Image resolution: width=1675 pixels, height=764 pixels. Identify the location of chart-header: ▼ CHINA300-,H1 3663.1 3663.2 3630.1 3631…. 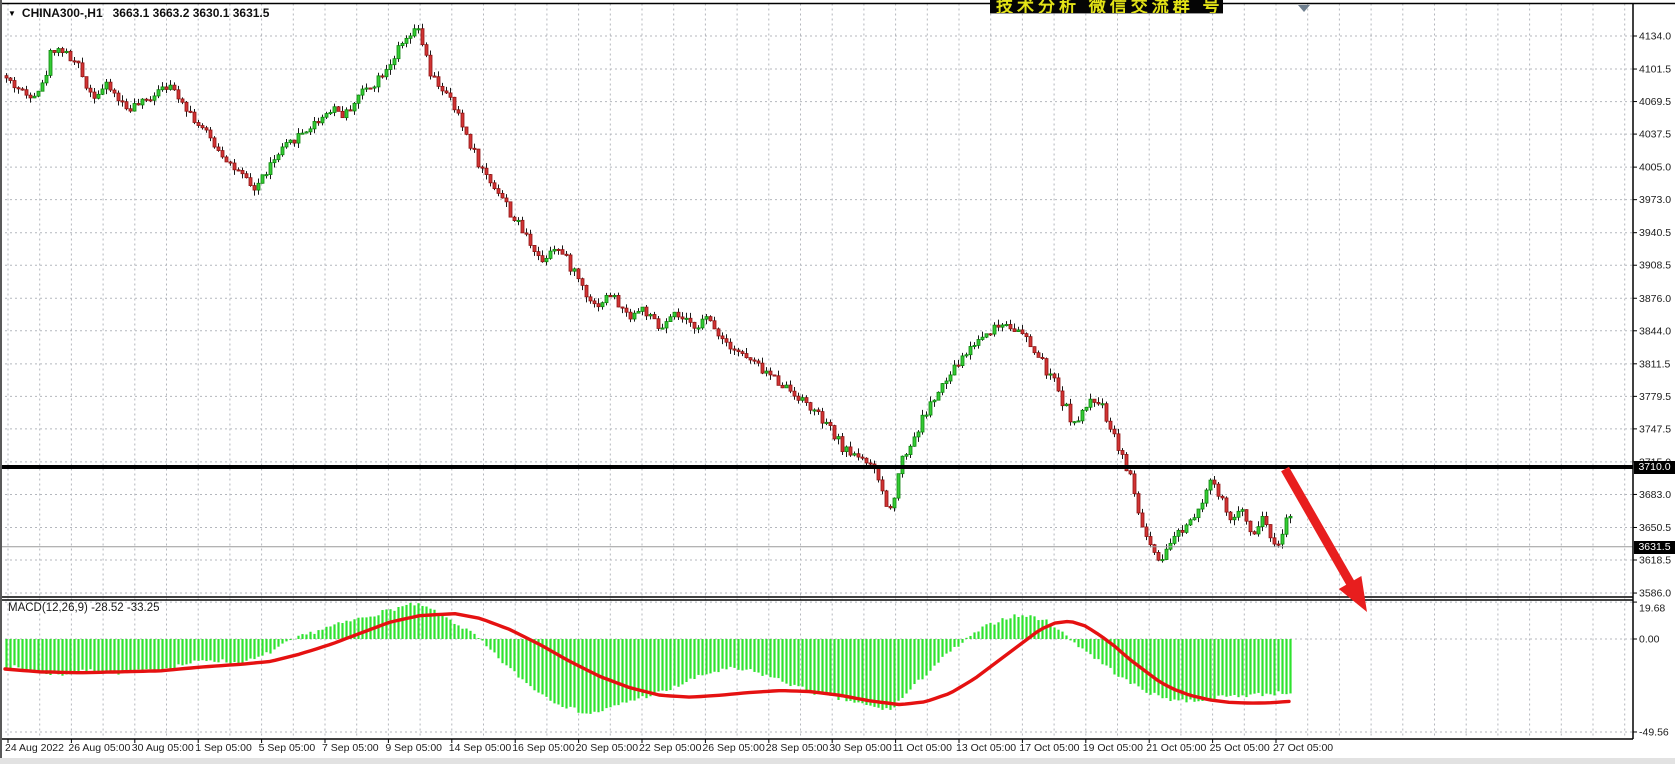
(138, 13).